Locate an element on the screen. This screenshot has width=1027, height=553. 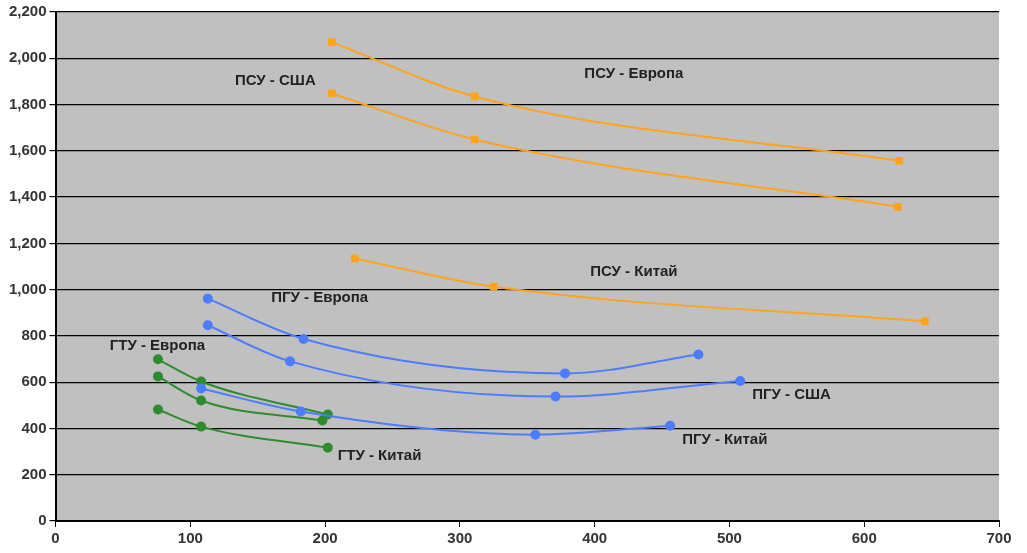
series-label: ПСУ - США is located at coordinates (275, 80).